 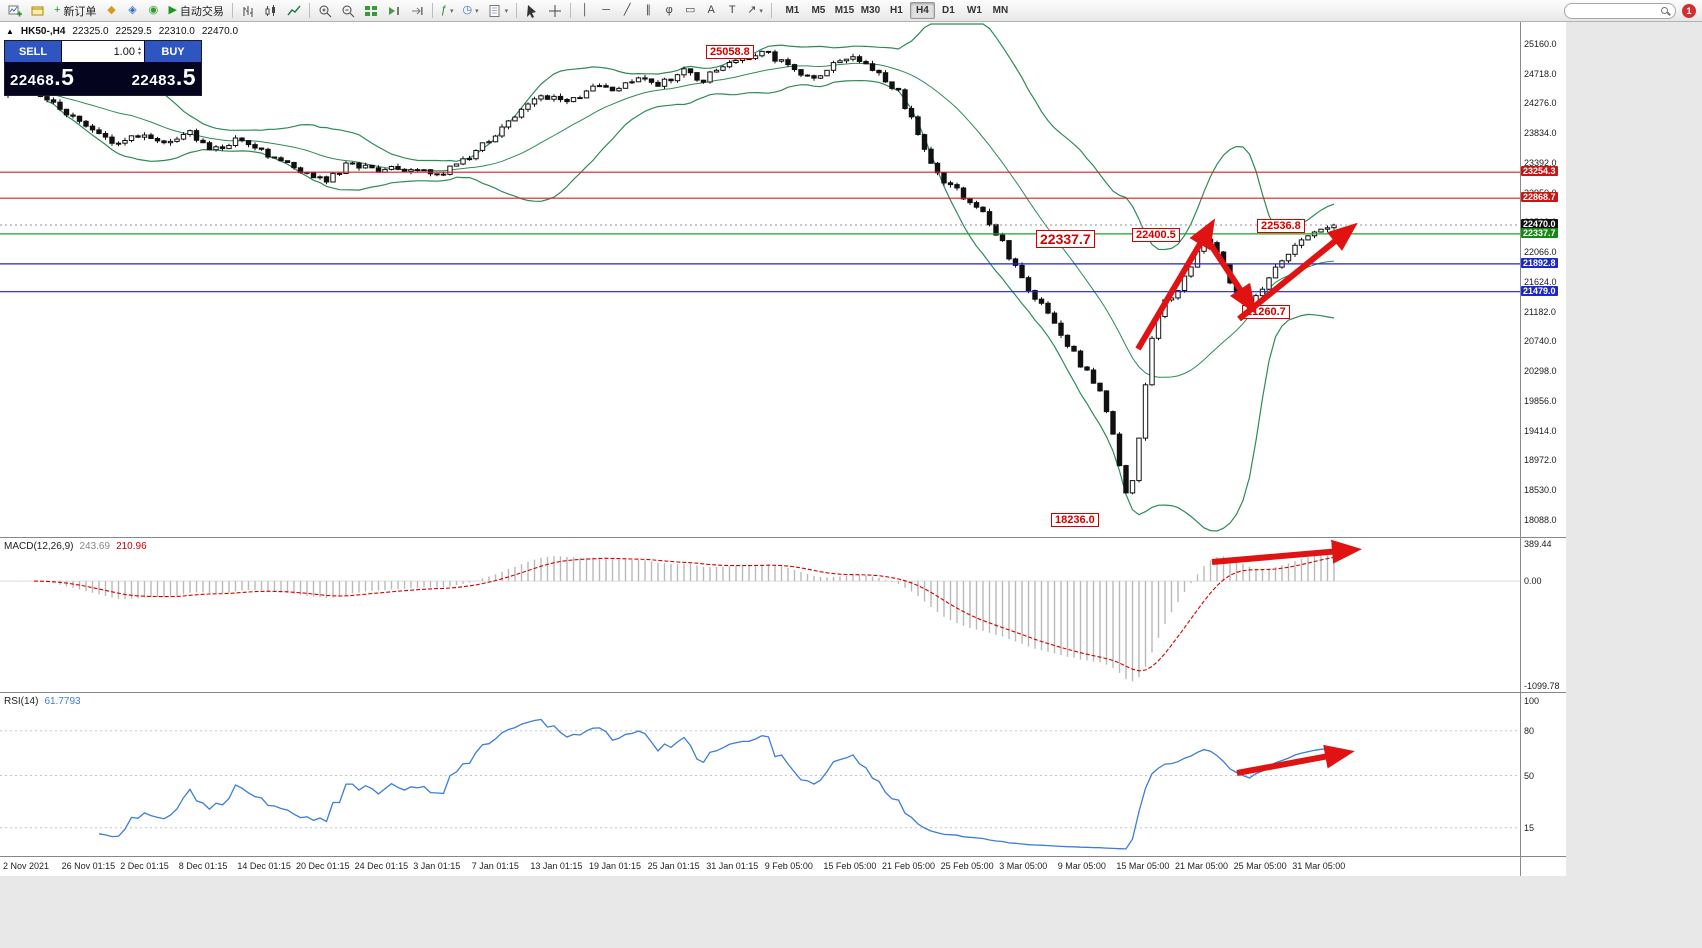 I want to click on bar-chart-icon, so click(x=248, y=11).